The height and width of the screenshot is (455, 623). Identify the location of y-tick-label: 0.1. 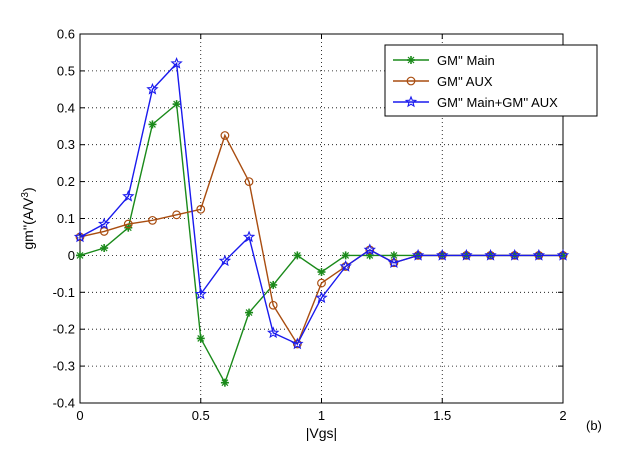
(66, 218).